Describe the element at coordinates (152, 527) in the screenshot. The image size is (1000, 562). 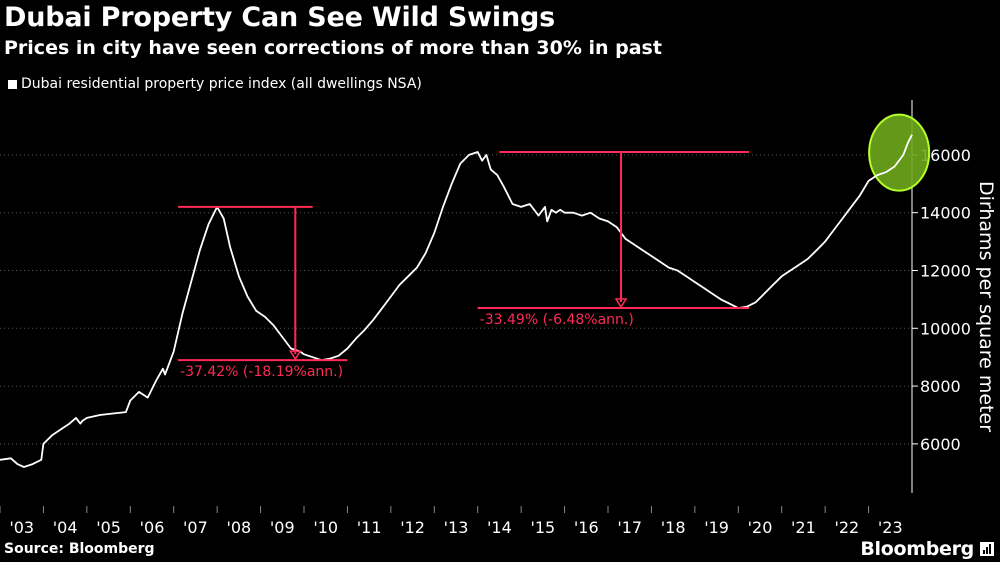
I see `x-tick-label: '06` at that location.